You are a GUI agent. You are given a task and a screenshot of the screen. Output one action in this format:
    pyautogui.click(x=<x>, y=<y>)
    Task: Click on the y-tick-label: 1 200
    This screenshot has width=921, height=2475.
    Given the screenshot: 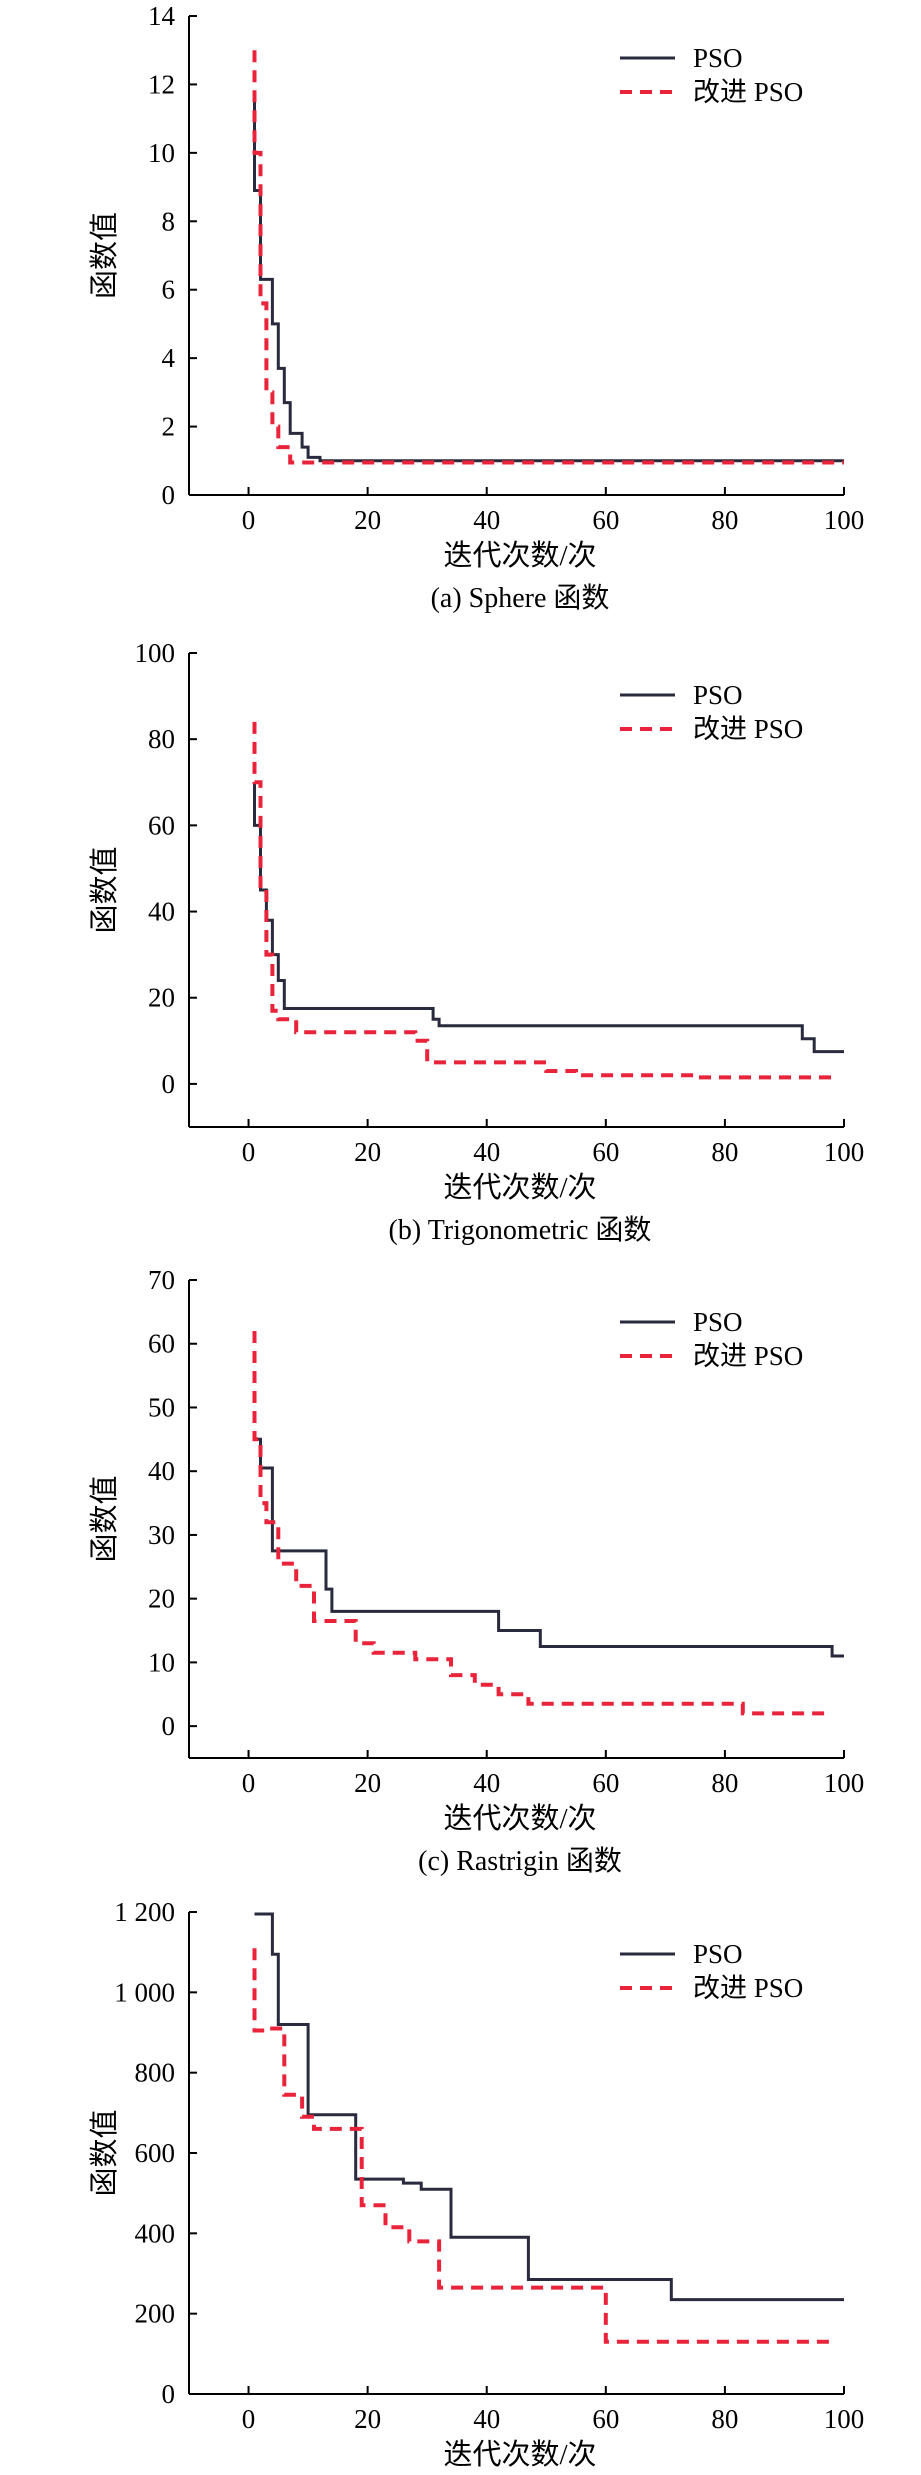 What is the action you would take?
    pyautogui.click(x=144, y=1912)
    